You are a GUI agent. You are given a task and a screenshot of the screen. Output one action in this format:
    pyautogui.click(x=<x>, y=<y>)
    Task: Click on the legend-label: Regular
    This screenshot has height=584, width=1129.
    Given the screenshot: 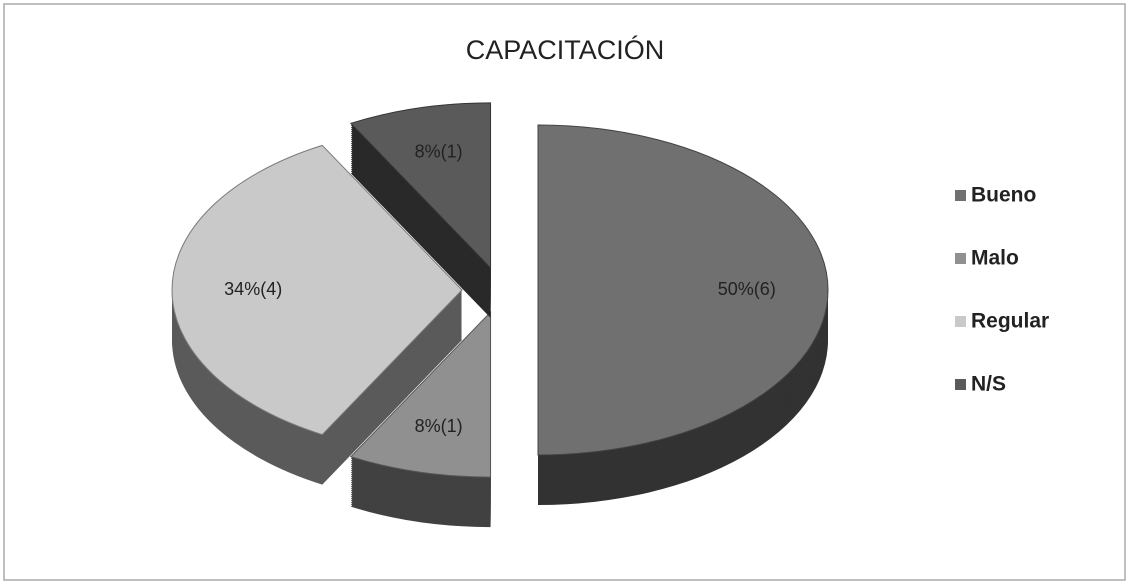 What is the action you would take?
    pyautogui.click(x=1010, y=321)
    